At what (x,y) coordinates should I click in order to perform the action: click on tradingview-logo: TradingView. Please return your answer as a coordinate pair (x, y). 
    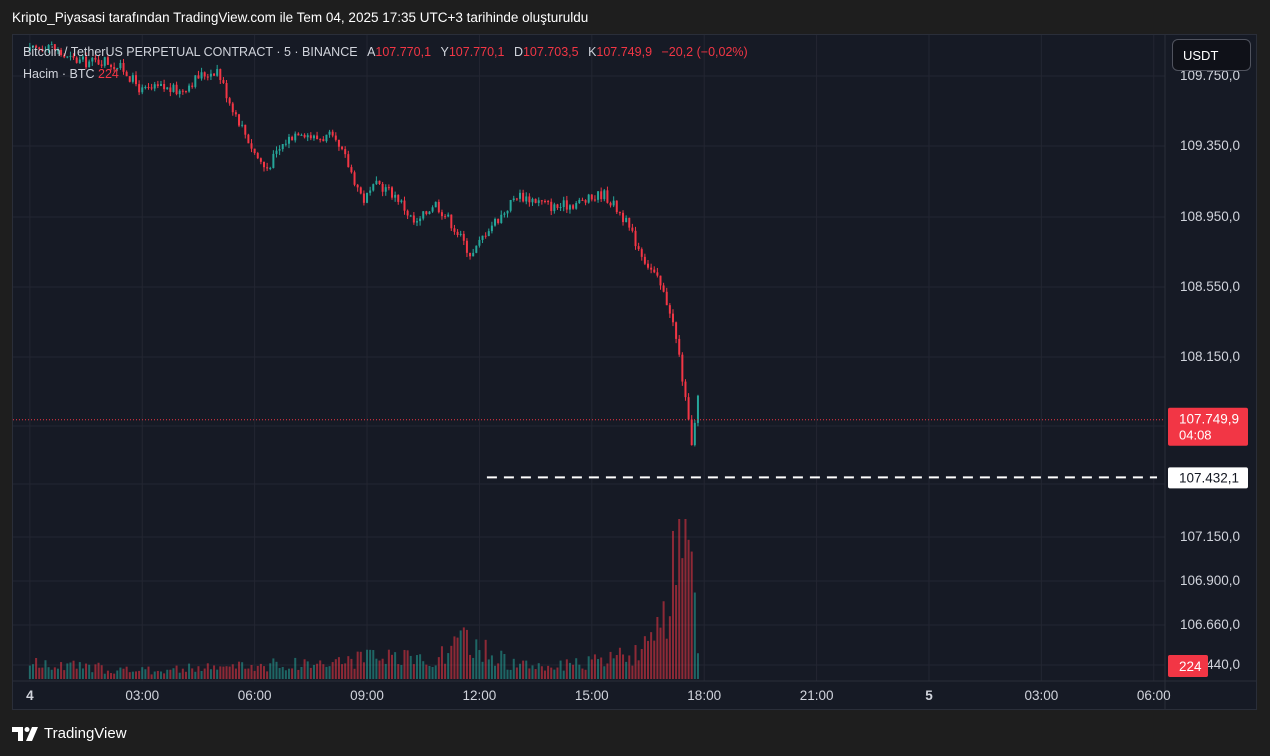
    Looking at the image, I should click on (69, 733).